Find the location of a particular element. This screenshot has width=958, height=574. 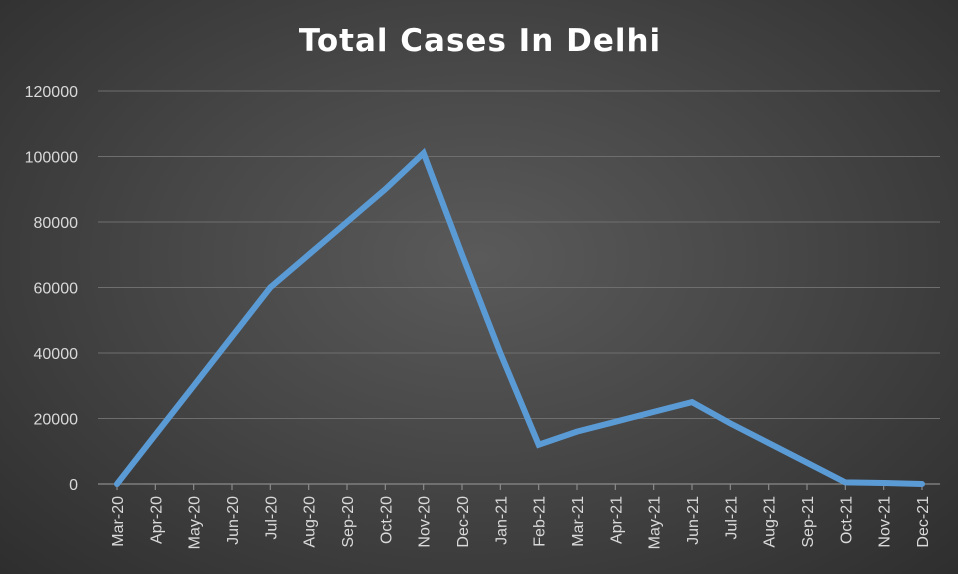

x-tick-label: Mar-21 is located at coordinates (578, 521).